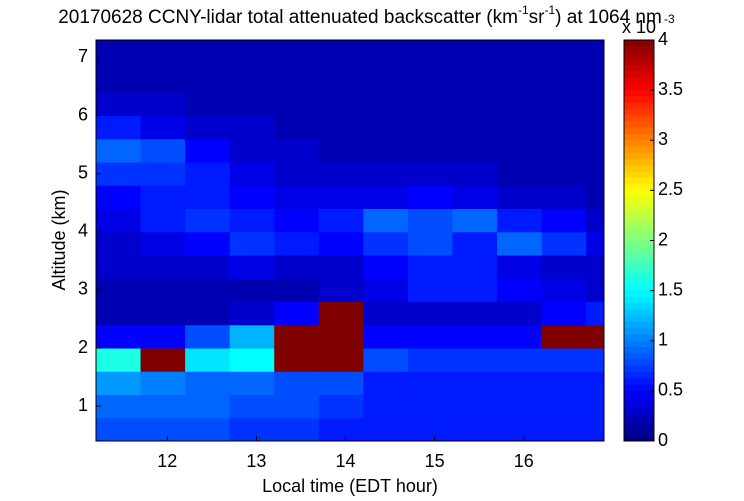  I want to click on x-tick-label: 15, so click(435, 461).